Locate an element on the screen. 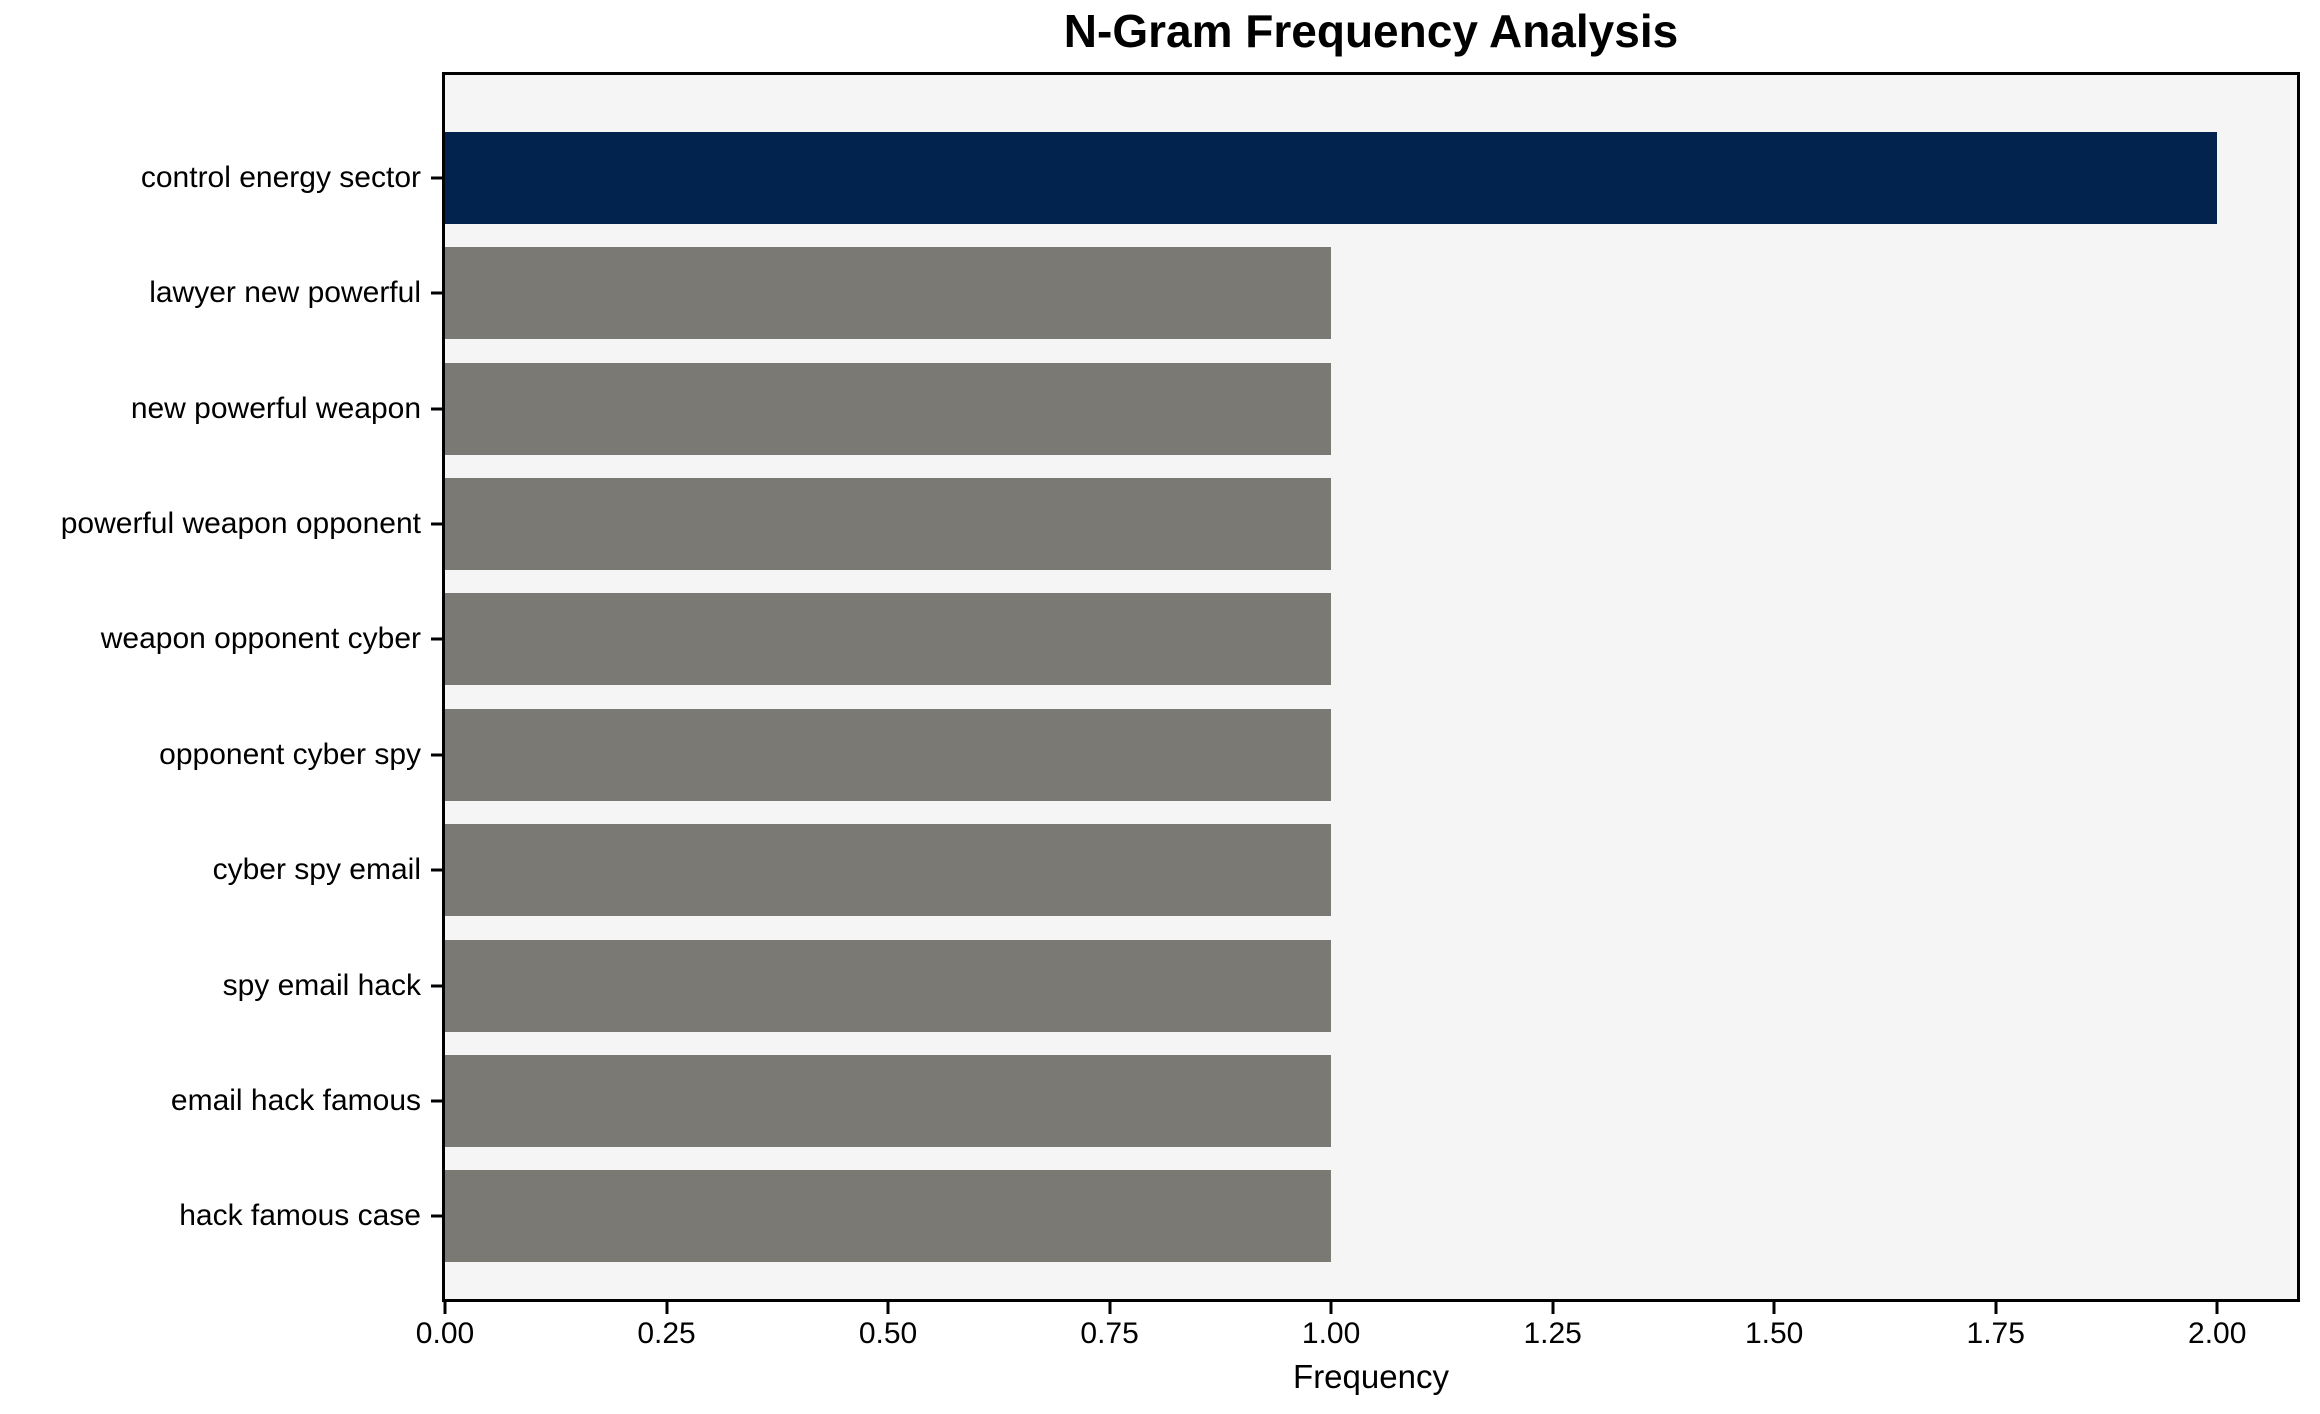  y-tick-label: hack famous case is located at coordinates (300, 1216).